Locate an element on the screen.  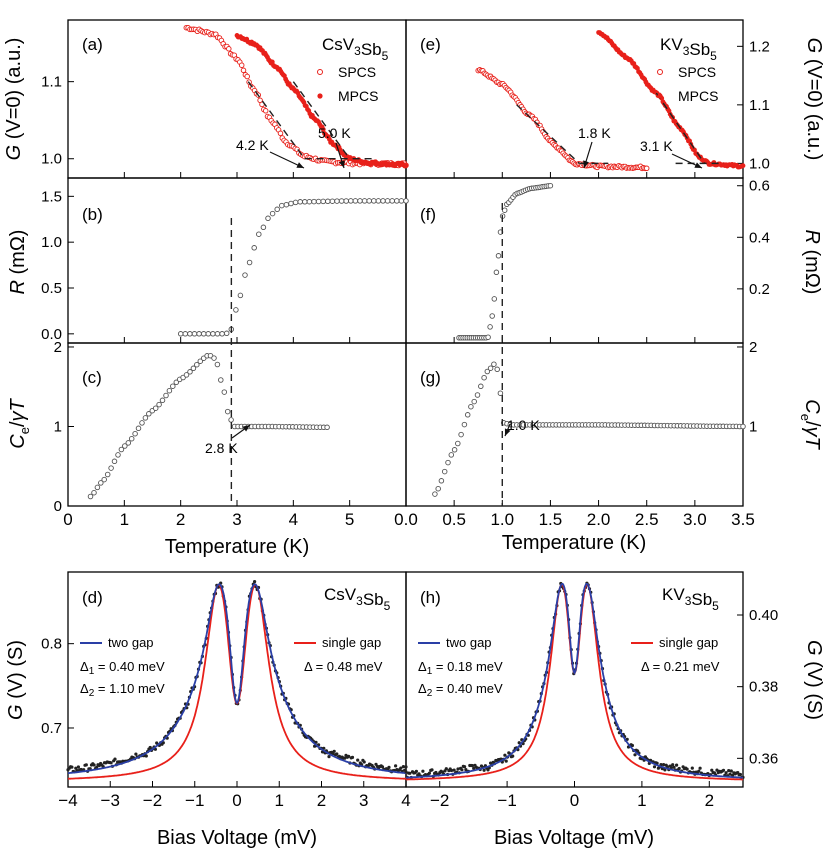
xtick-label: −3 is located at coordinates (110, 800).